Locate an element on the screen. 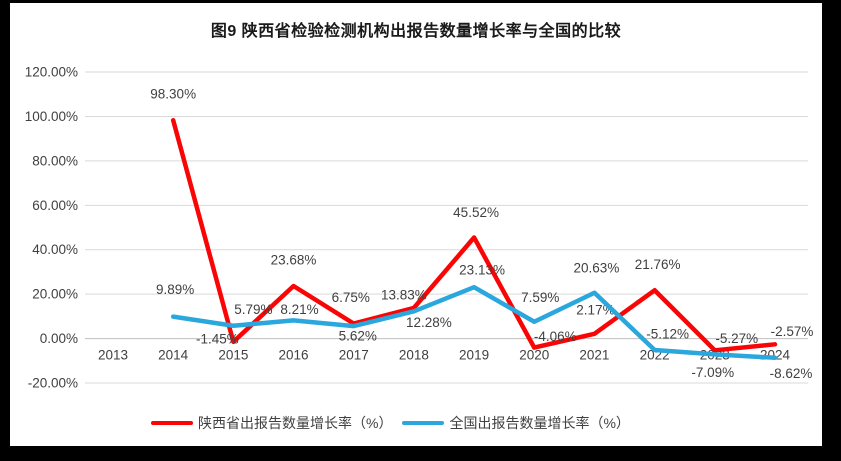  legend-item-national: 全国出报告数量增长率（%） is located at coordinates (516, 423).